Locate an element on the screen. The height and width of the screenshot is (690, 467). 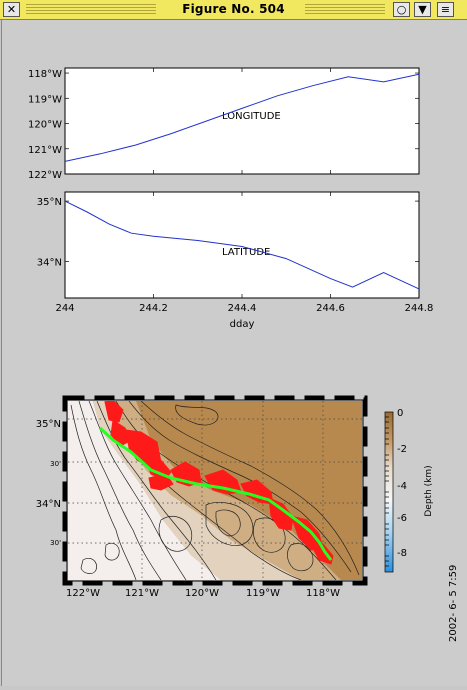
current-vectors is located at coordinates (219, 483).